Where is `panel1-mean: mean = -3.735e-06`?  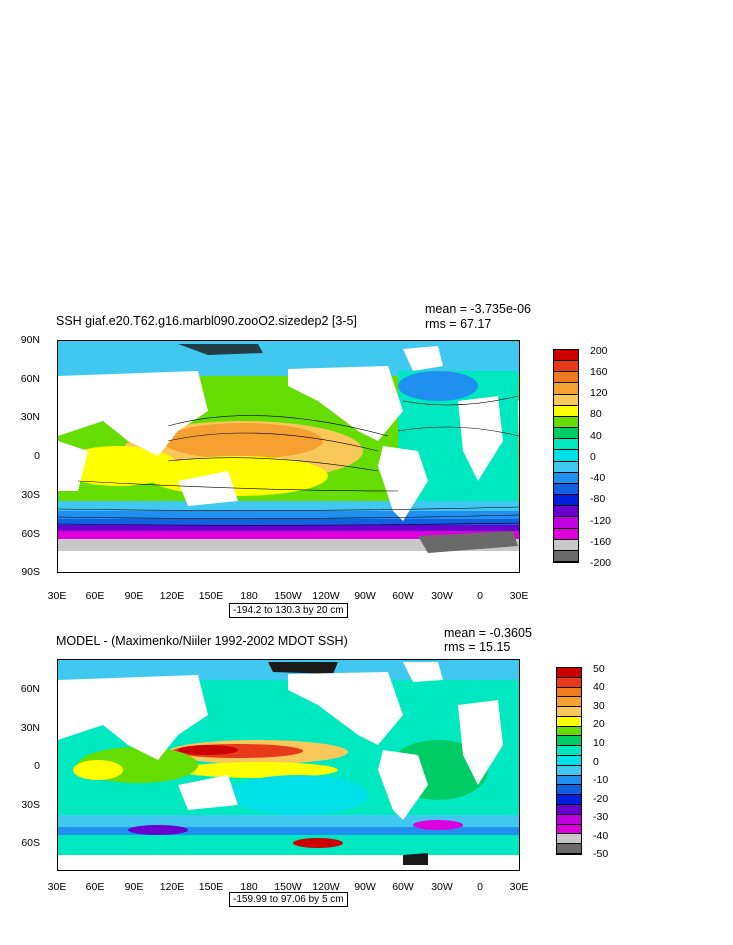
panel1-mean: mean = -3.735e-06 is located at coordinates (478, 309).